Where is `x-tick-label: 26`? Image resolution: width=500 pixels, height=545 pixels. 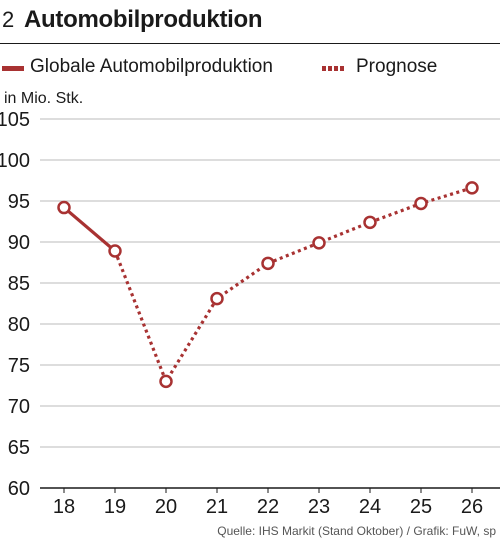 x-tick-label: 26 is located at coordinates (472, 507).